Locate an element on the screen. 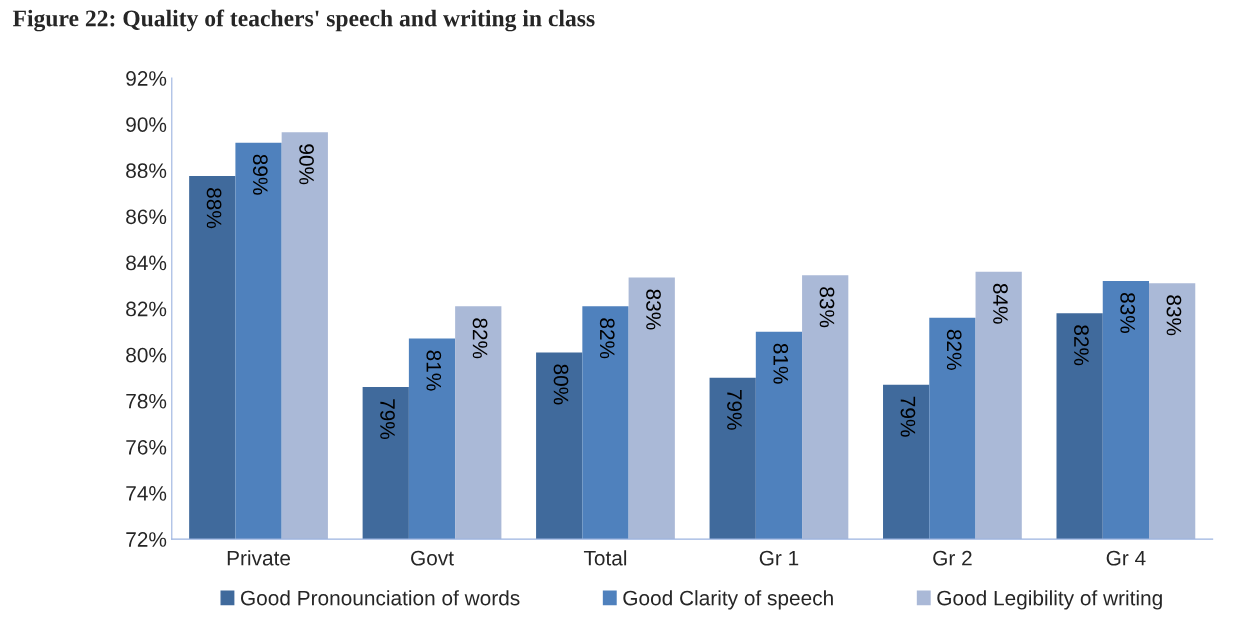 This screenshot has width=1254, height=635. x-tick-label: Private is located at coordinates (259, 558).